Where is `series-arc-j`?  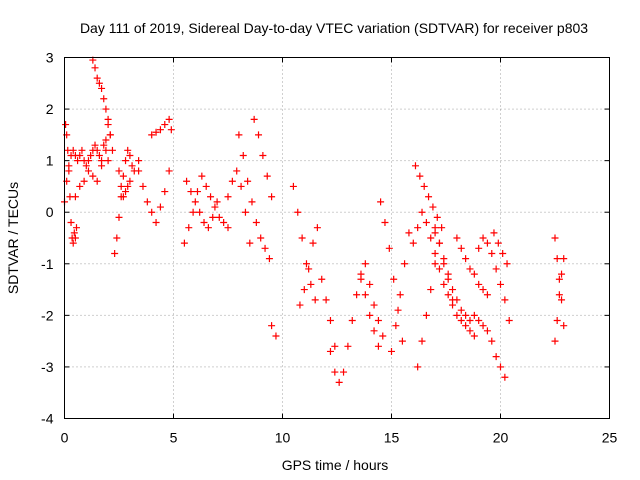
series-arc-j is located at coordinates (202, 204).